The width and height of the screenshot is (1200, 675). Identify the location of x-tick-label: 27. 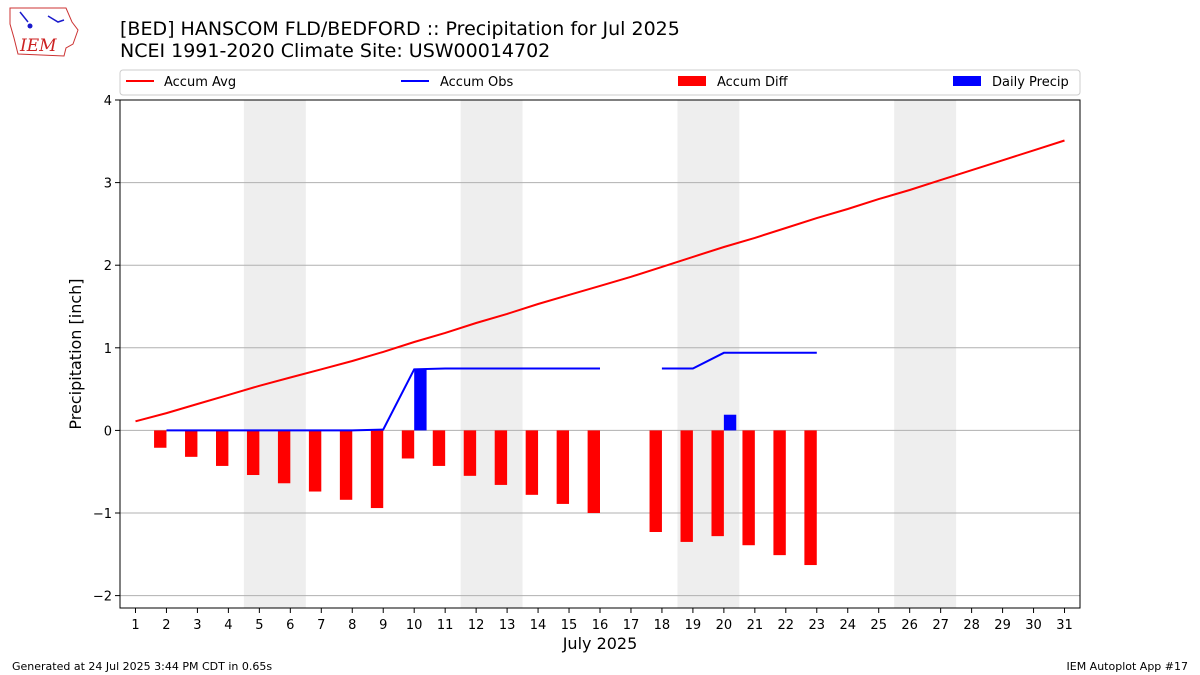
(940, 625).